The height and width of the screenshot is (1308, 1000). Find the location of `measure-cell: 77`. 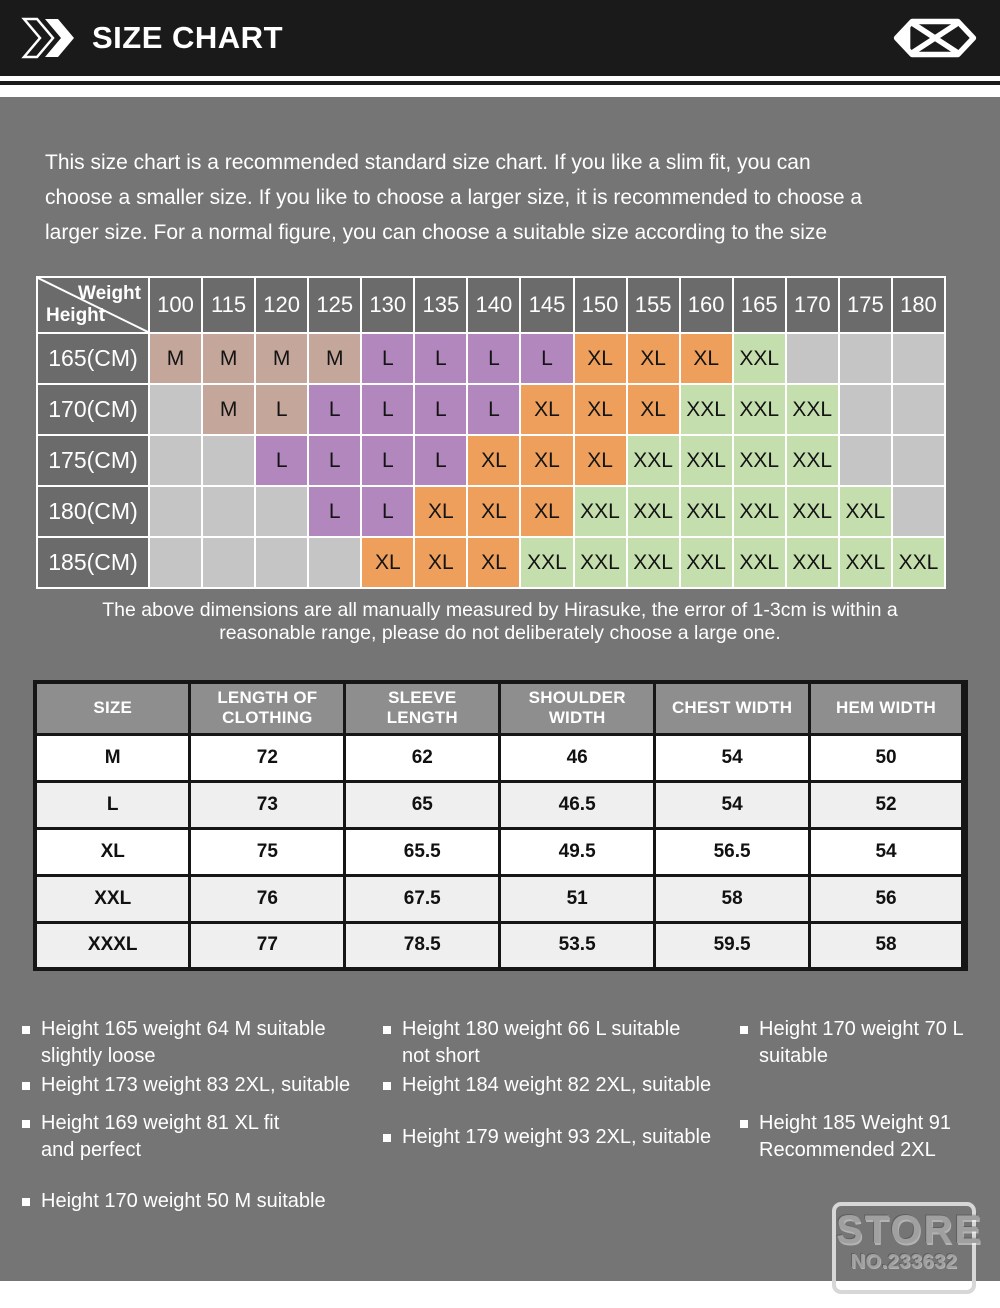

measure-cell: 77 is located at coordinates (267, 945).